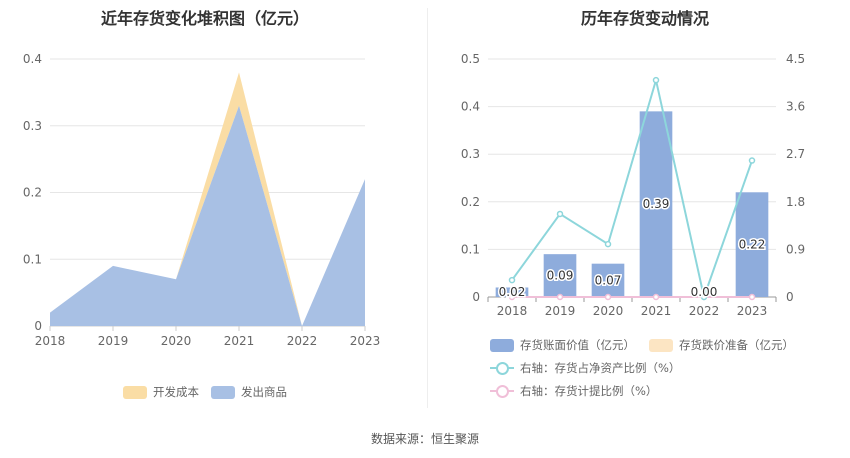 The image size is (850, 458). I want to click on bar-data-label: 0.00, so click(704, 292).